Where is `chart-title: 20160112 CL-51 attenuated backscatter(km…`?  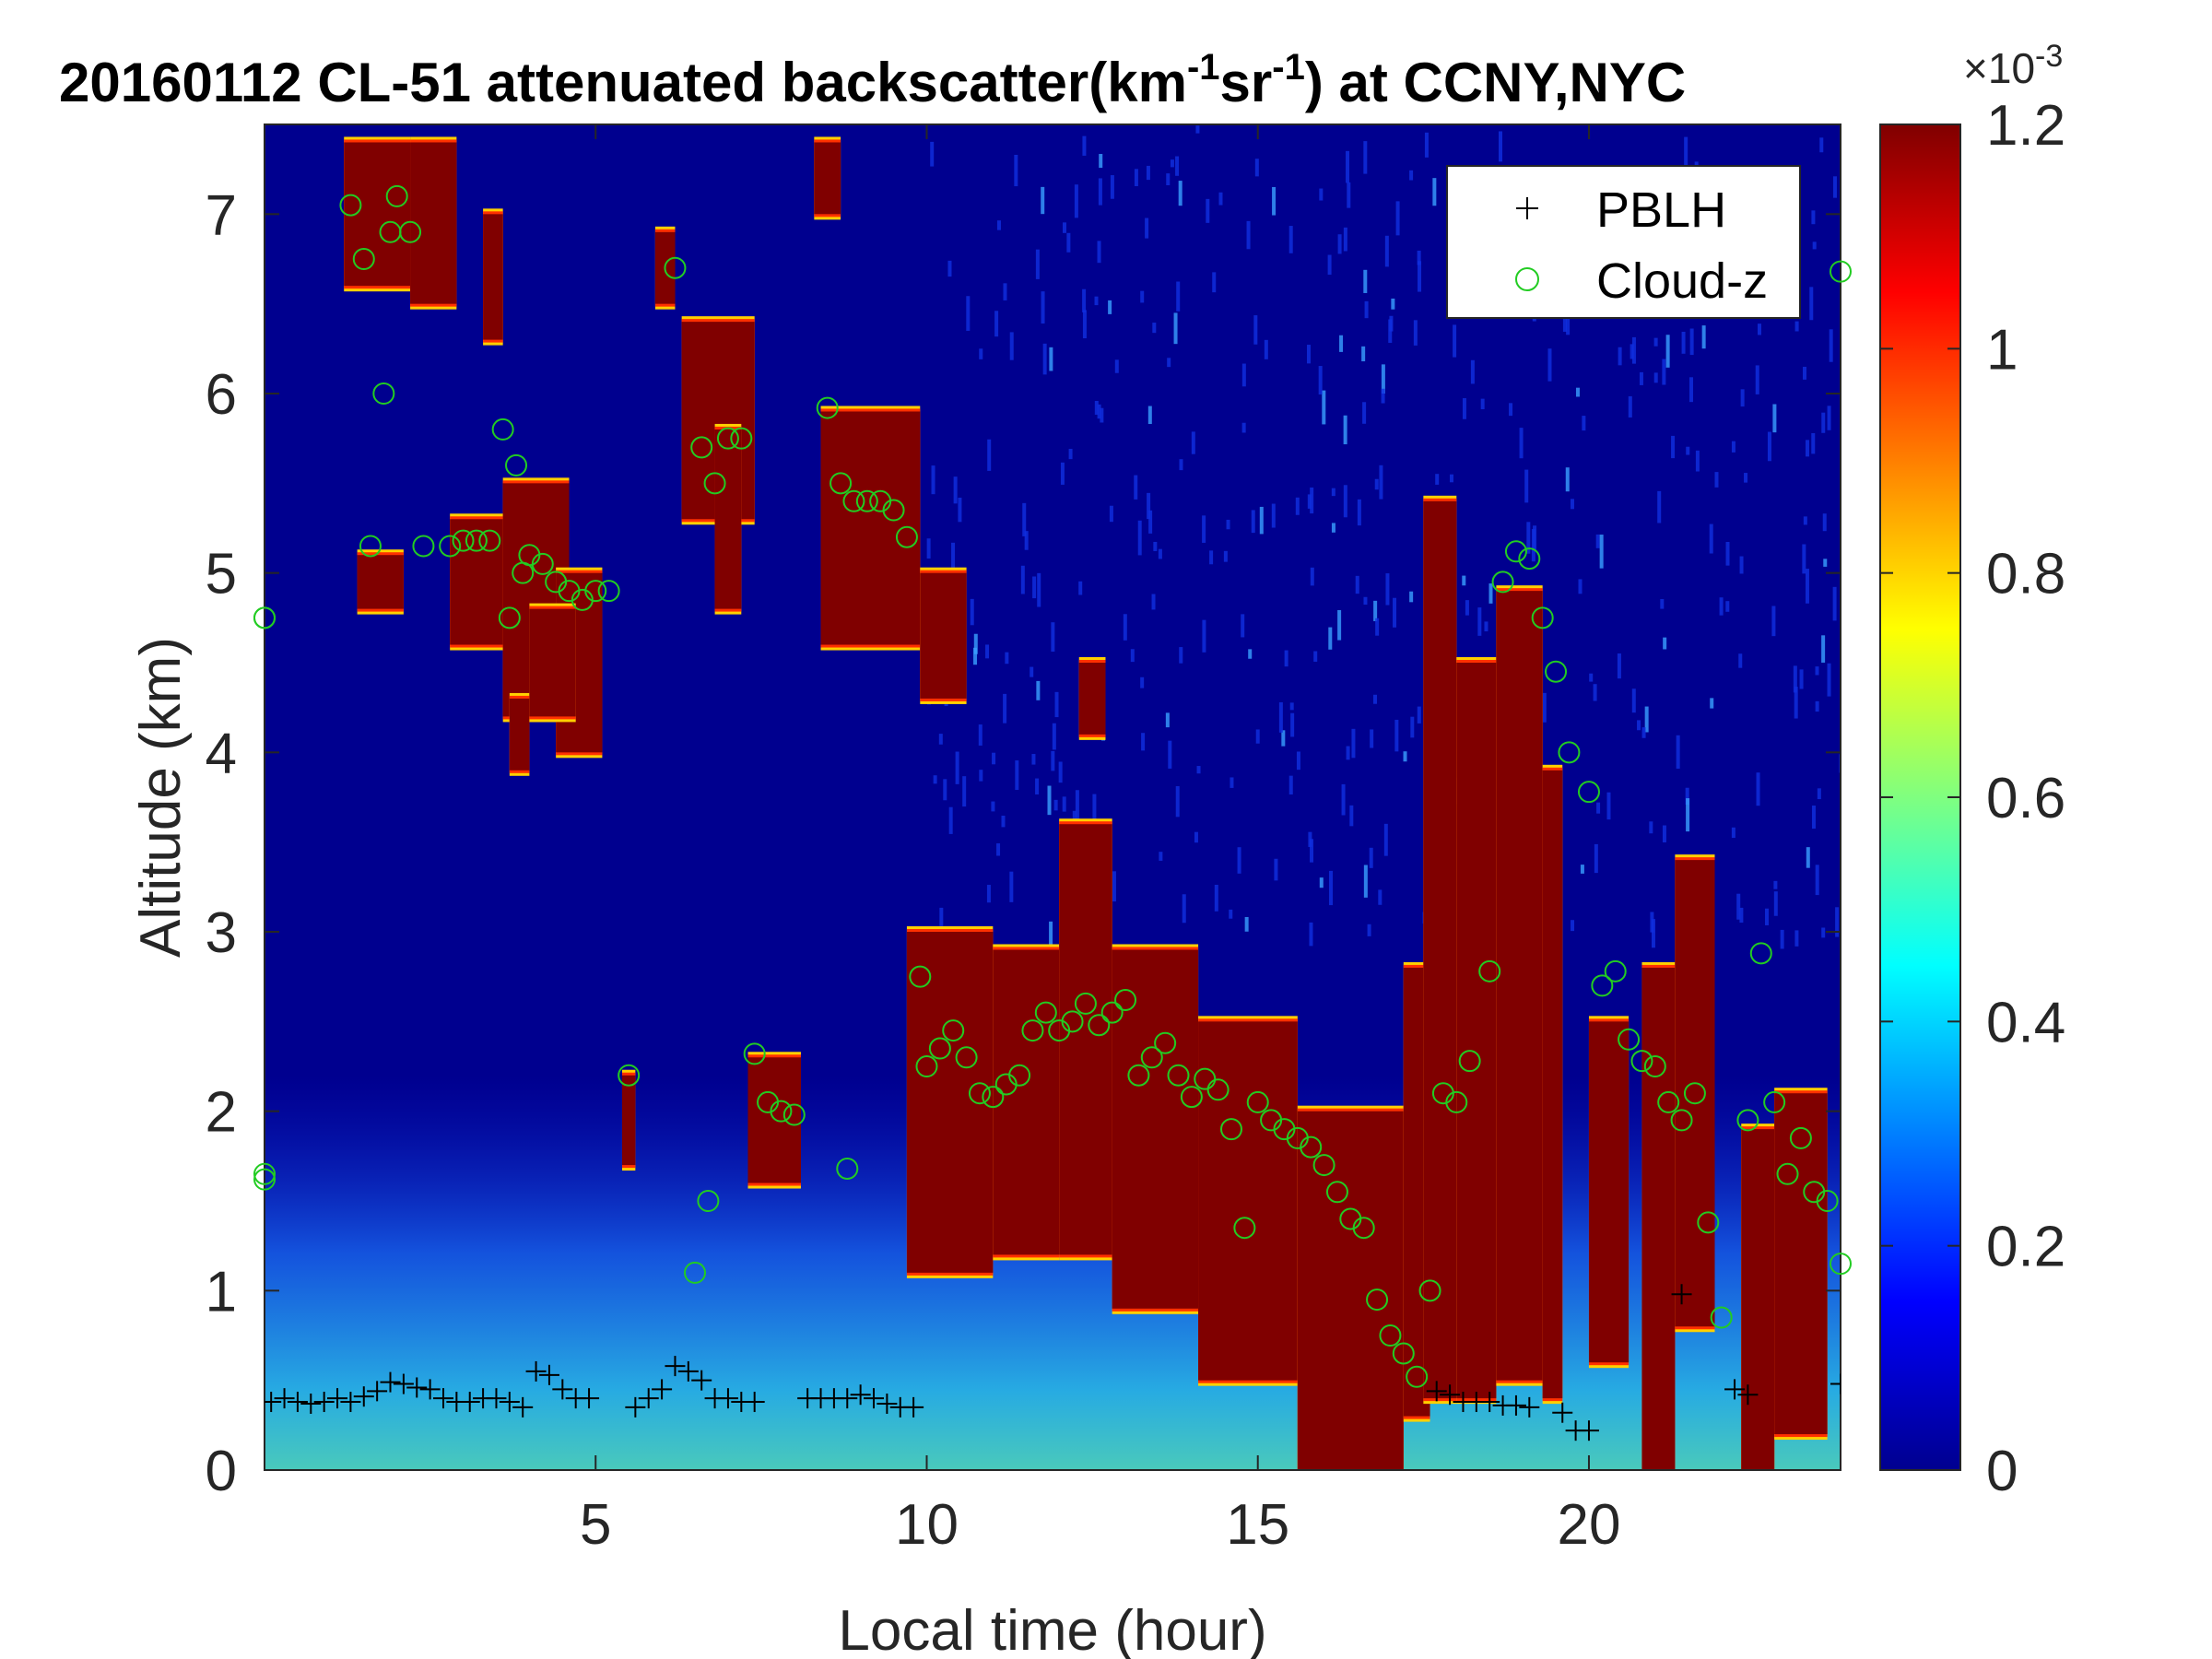
chart-title: 20160112 CL-51 attenuated backscatter(km… is located at coordinates (872, 80).